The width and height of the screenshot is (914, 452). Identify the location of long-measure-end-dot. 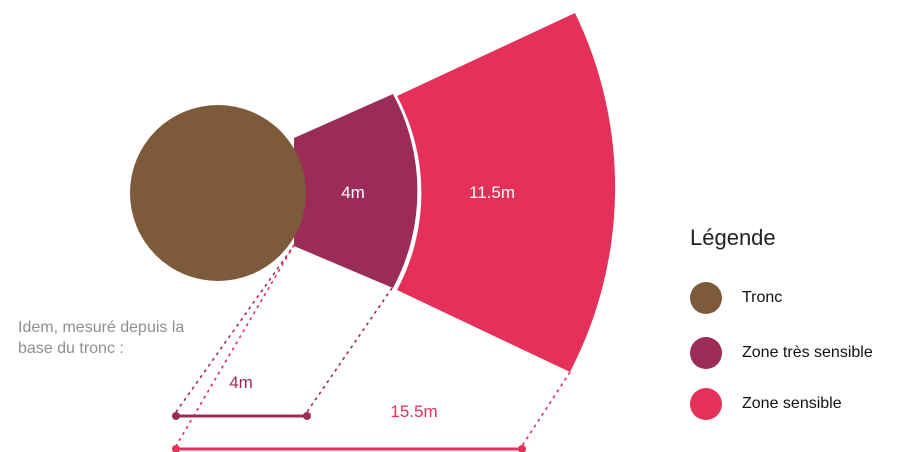
(522, 448).